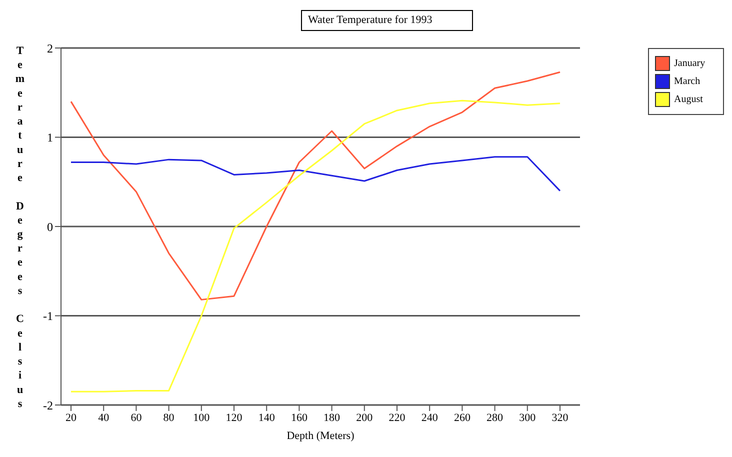 Image resolution: width=732 pixels, height=457 pixels. Describe the element at coordinates (332, 418) in the screenshot. I see `x-tick-label: 180` at that location.